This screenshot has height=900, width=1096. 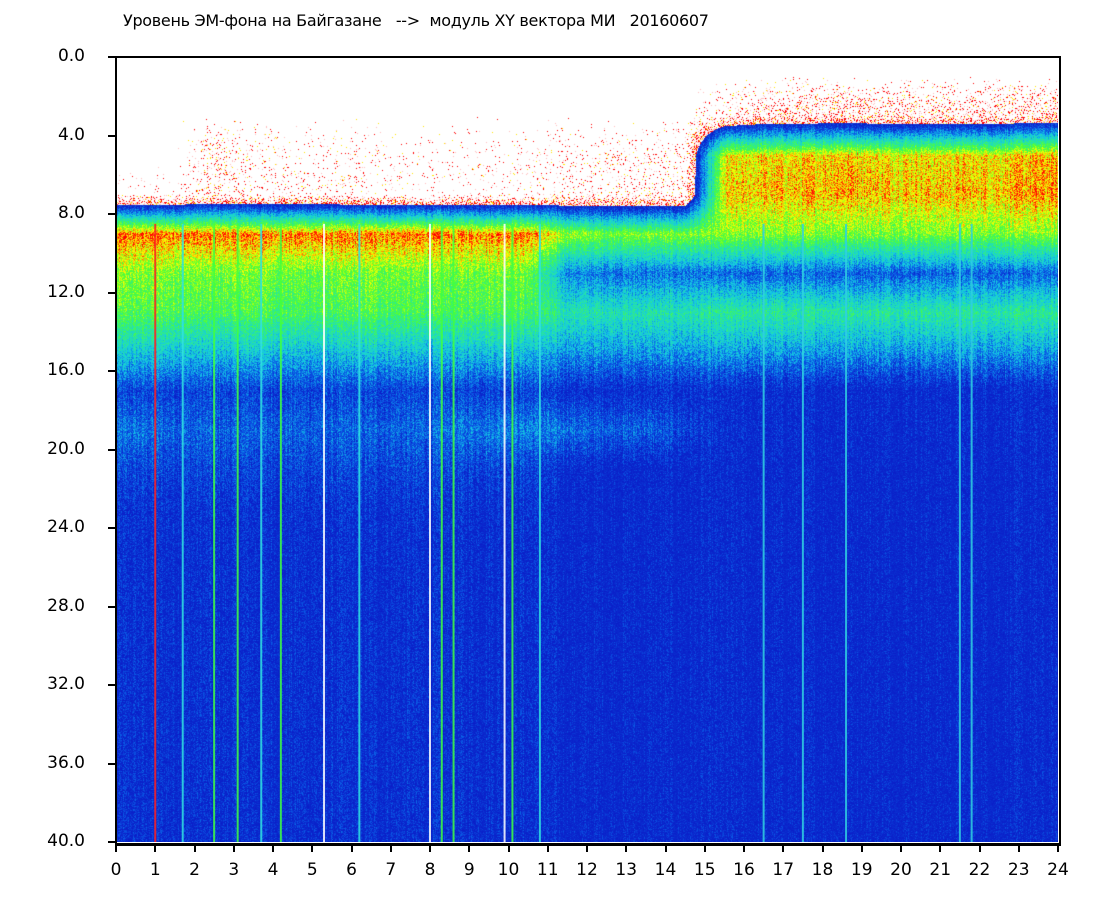 I want to click on x-tick-label: 16, so click(x=744, y=870).